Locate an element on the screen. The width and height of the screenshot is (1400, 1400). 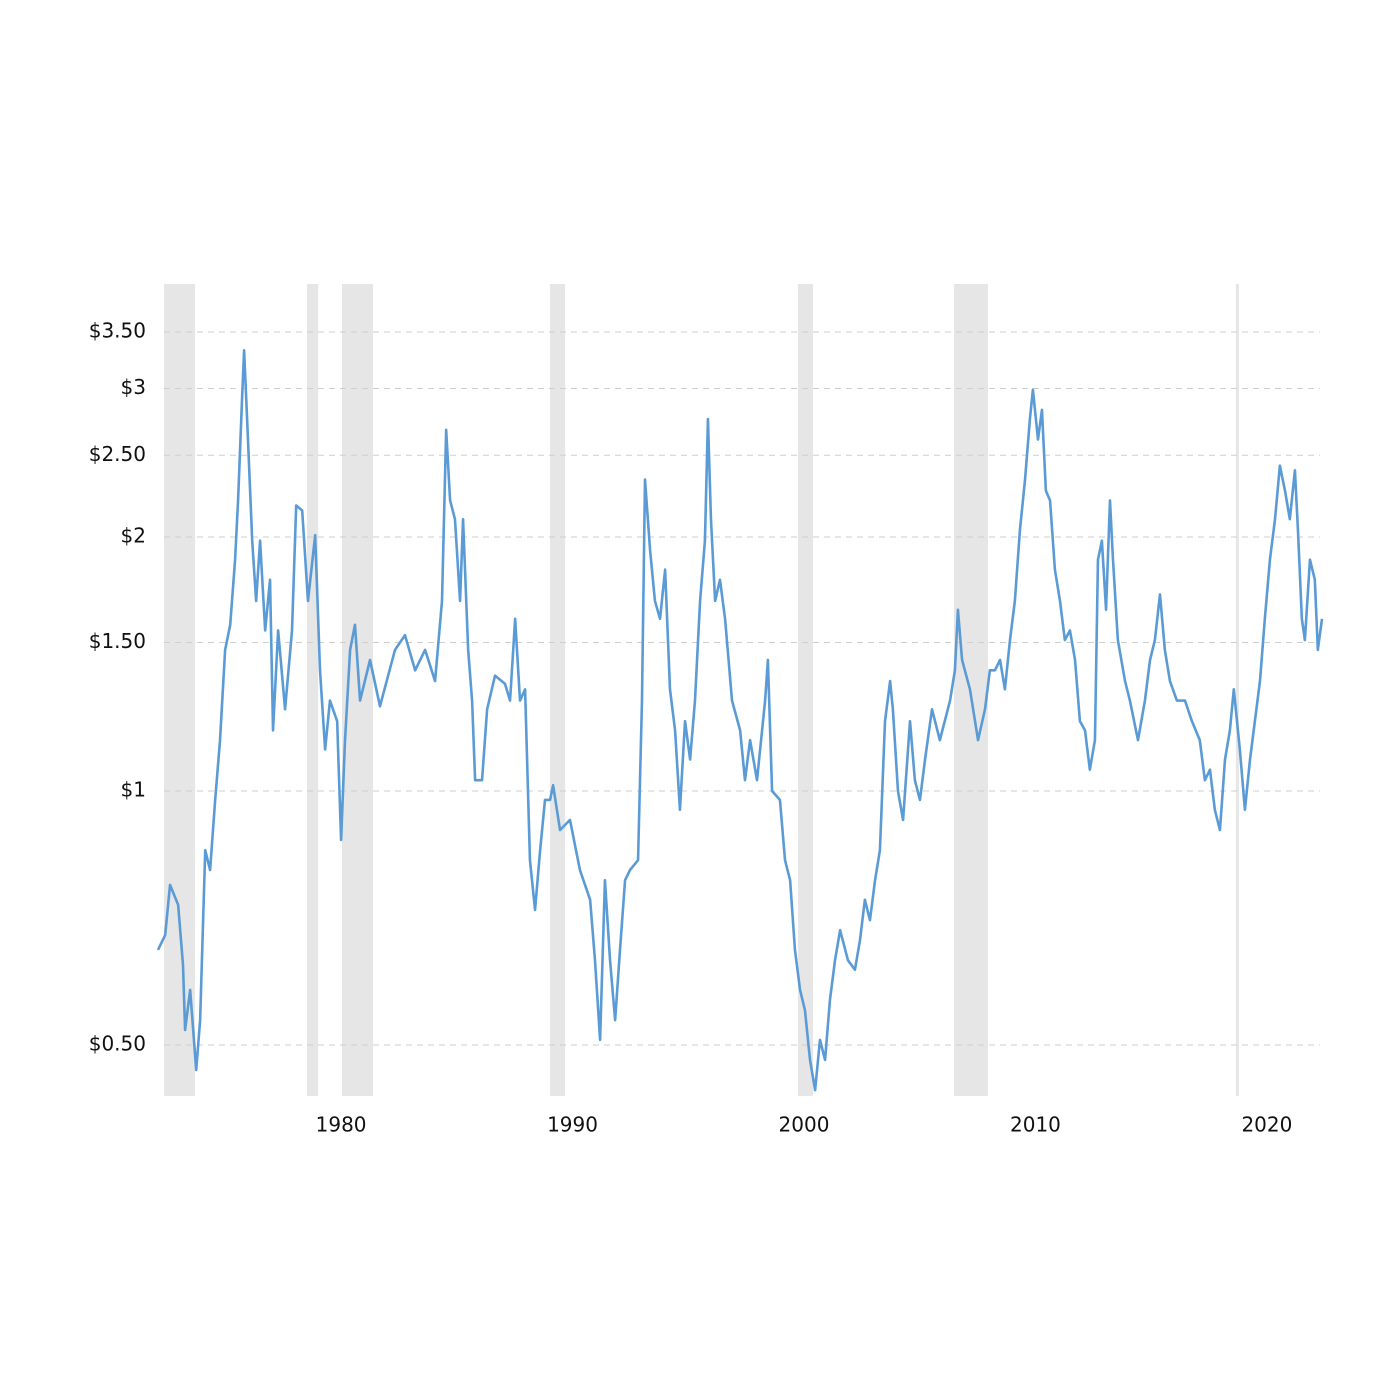
y-tick-label: $3 is located at coordinates (133, 387).